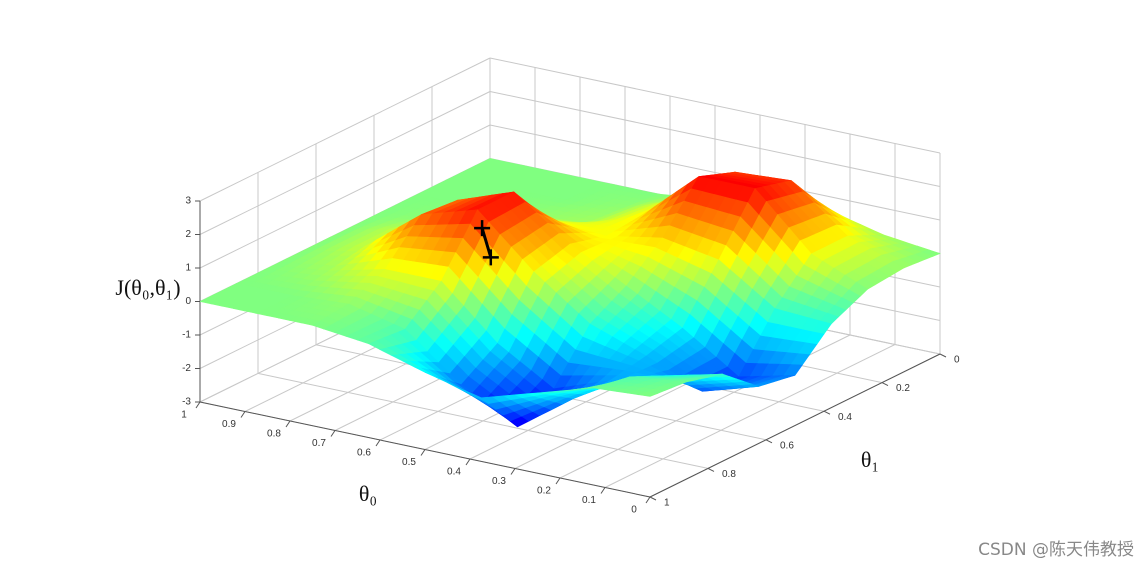 This screenshot has width=1140, height=569. I want to click on axis-line, so click(795, 425).